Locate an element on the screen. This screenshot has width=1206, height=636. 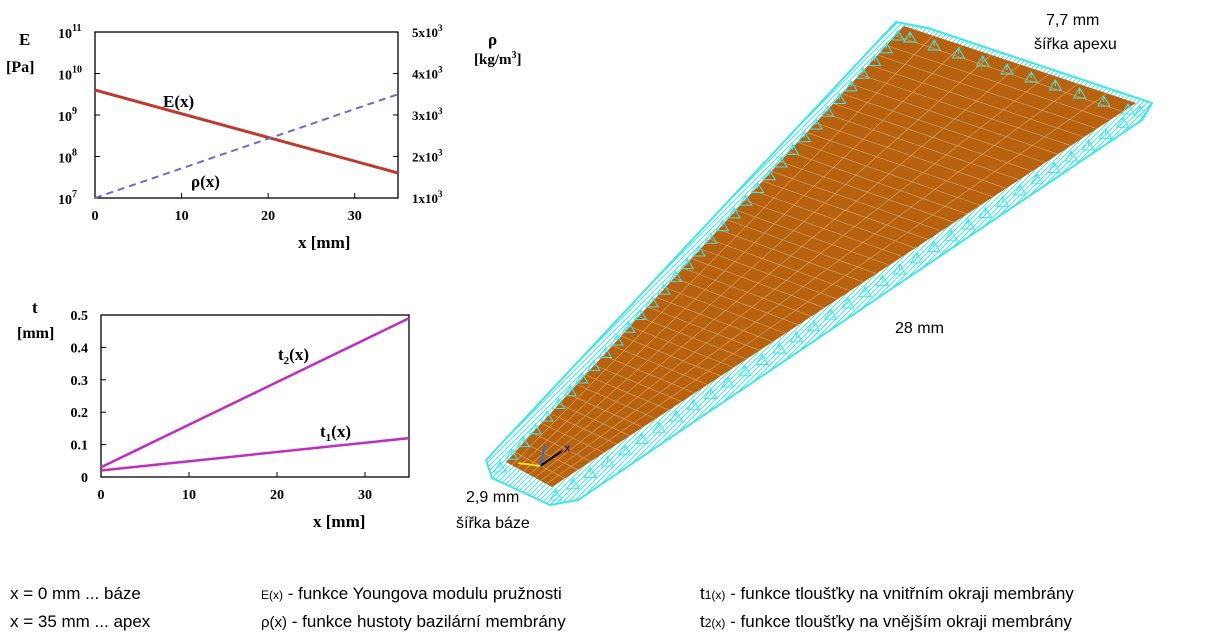
legend-apex-position: x = 35 mm ... apex is located at coordinates (80, 621).